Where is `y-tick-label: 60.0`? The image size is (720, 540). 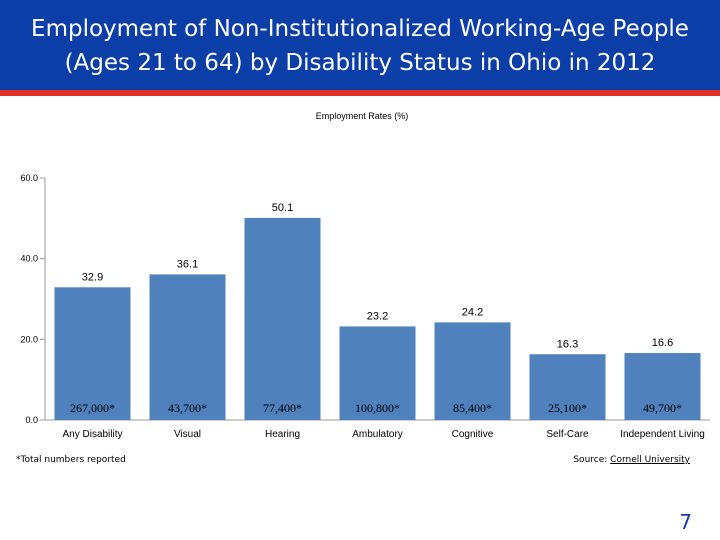 y-tick-label: 60.0 is located at coordinates (29, 178).